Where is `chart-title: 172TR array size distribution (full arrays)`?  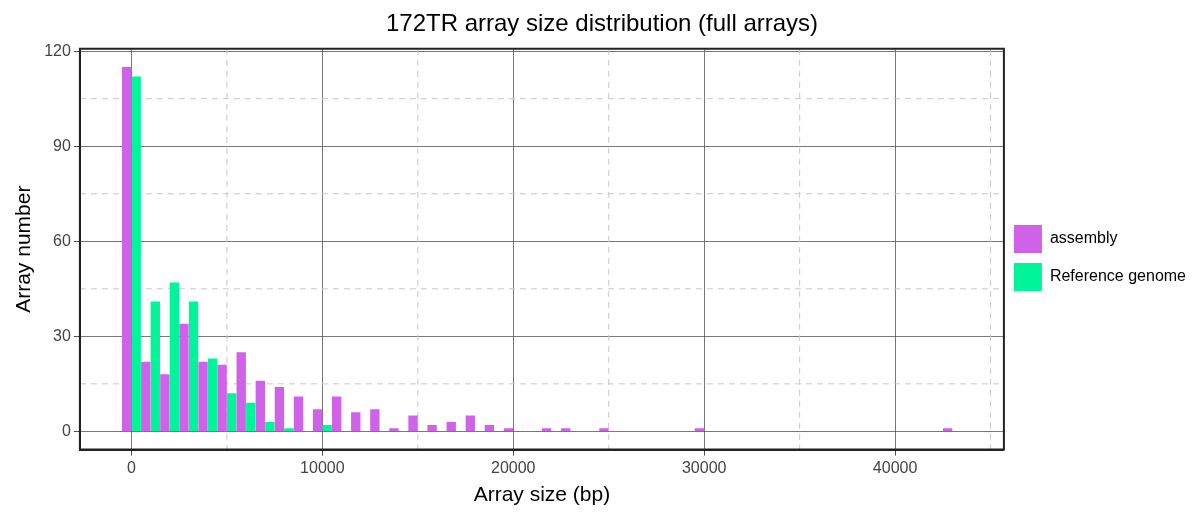
chart-title: 172TR array size distribution (full arrays) is located at coordinates (602, 23).